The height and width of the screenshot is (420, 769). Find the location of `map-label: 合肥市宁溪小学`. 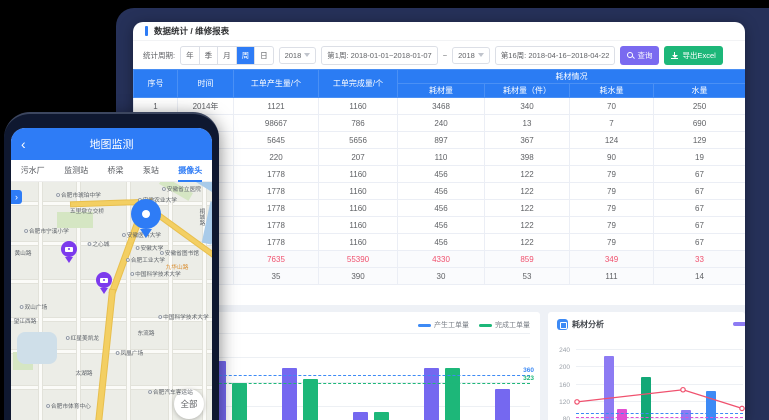

map-label: 合肥市宁溪小学 is located at coordinates (46, 230).